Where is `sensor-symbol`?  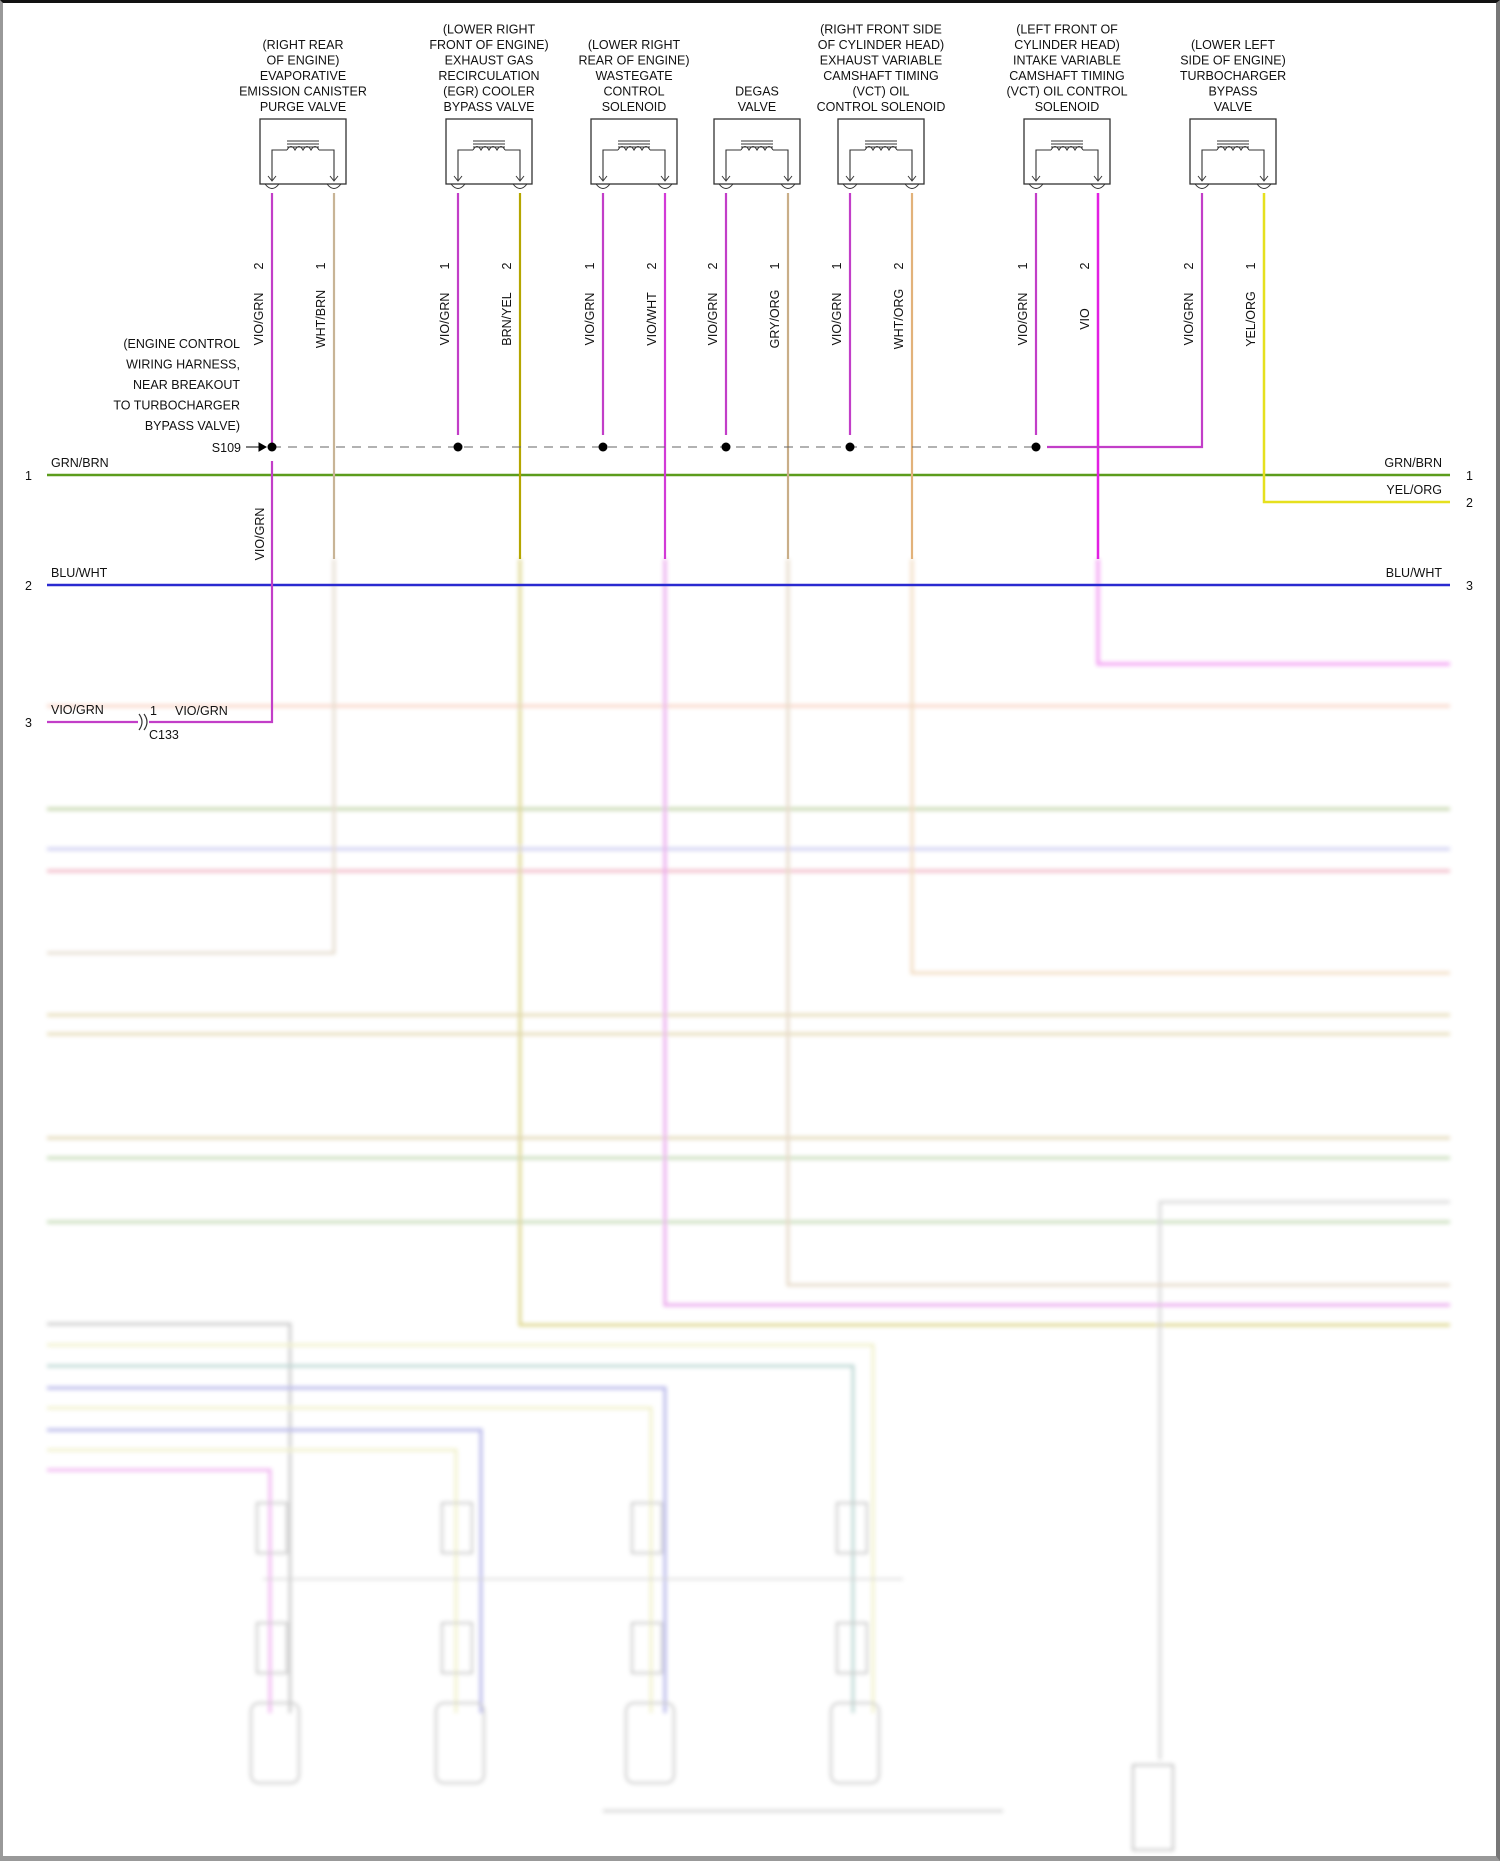 sensor-symbol is located at coordinates (275, 1743).